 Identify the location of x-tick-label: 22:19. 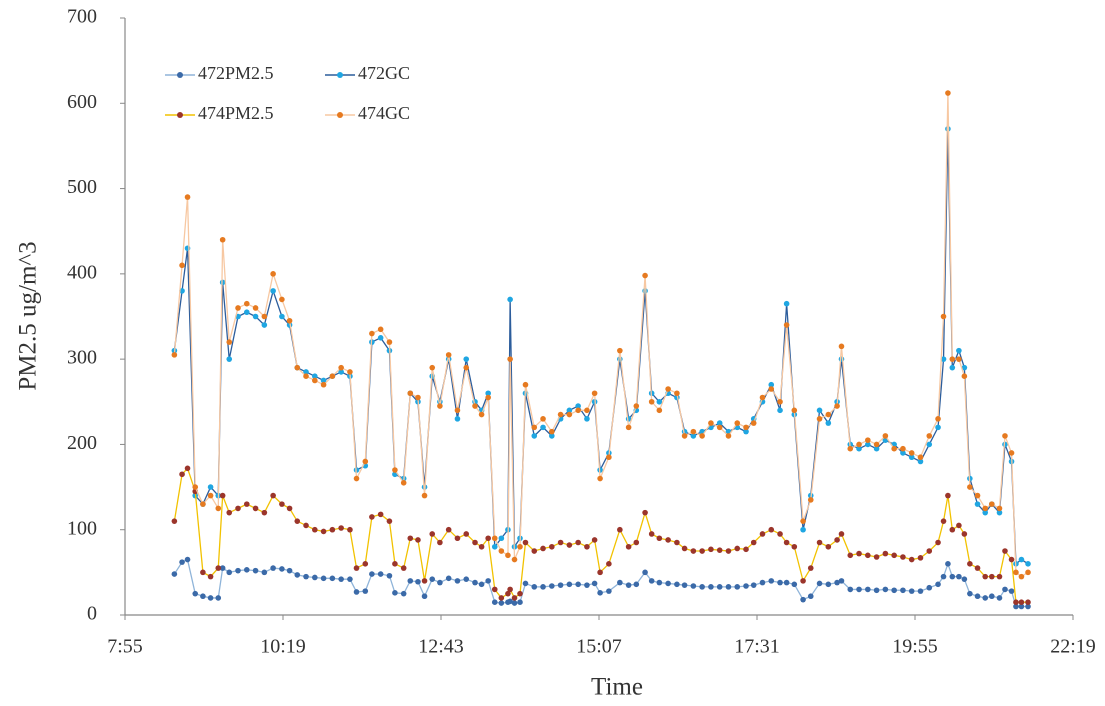
(1073, 647).